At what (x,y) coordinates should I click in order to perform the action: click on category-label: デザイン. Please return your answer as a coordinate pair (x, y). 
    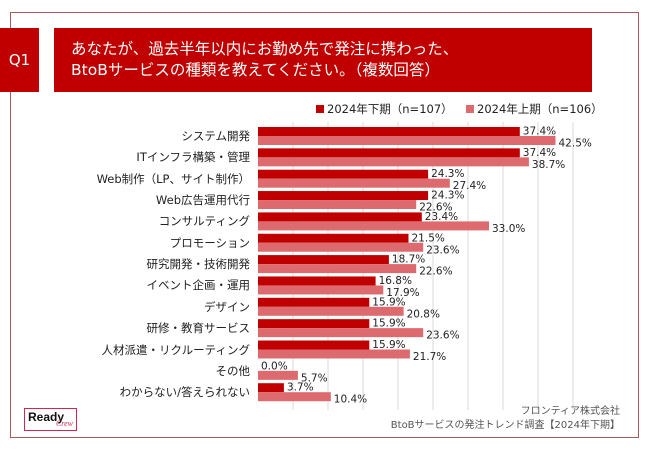
    Looking at the image, I should click on (227, 306).